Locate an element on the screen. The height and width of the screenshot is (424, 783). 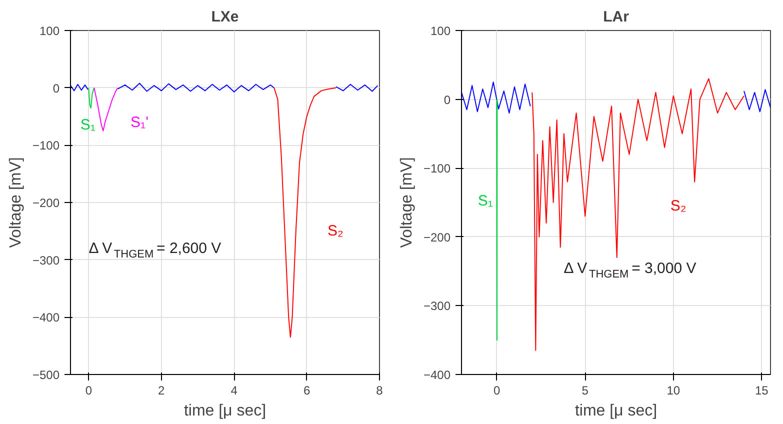
chart-title: LXe is located at coordinates (225, 17).